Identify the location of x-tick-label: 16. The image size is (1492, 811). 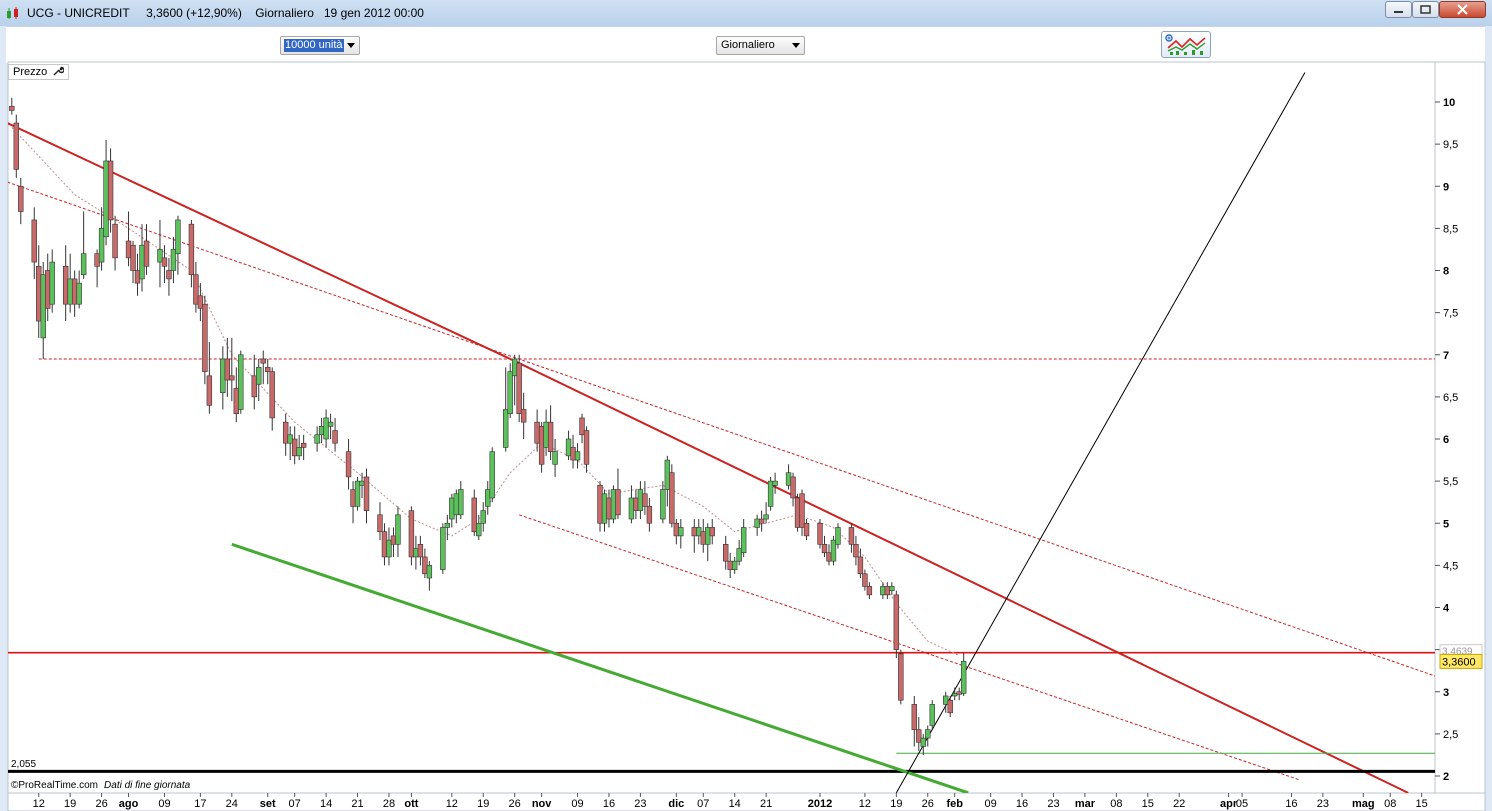
(1291, 804).